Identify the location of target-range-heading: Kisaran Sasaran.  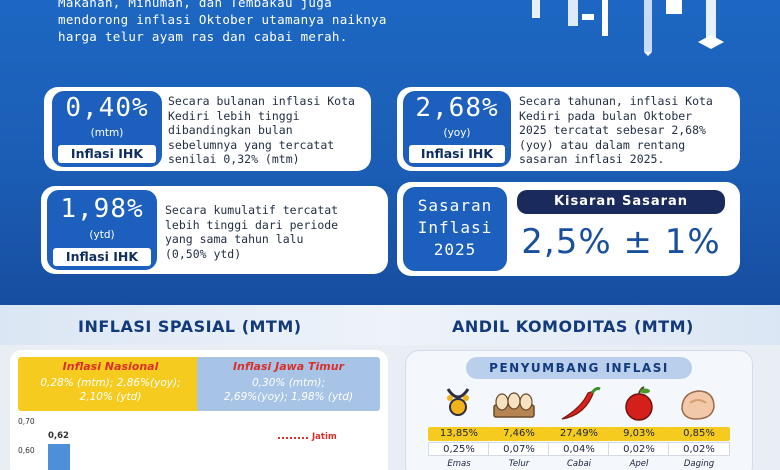
(621, 202).